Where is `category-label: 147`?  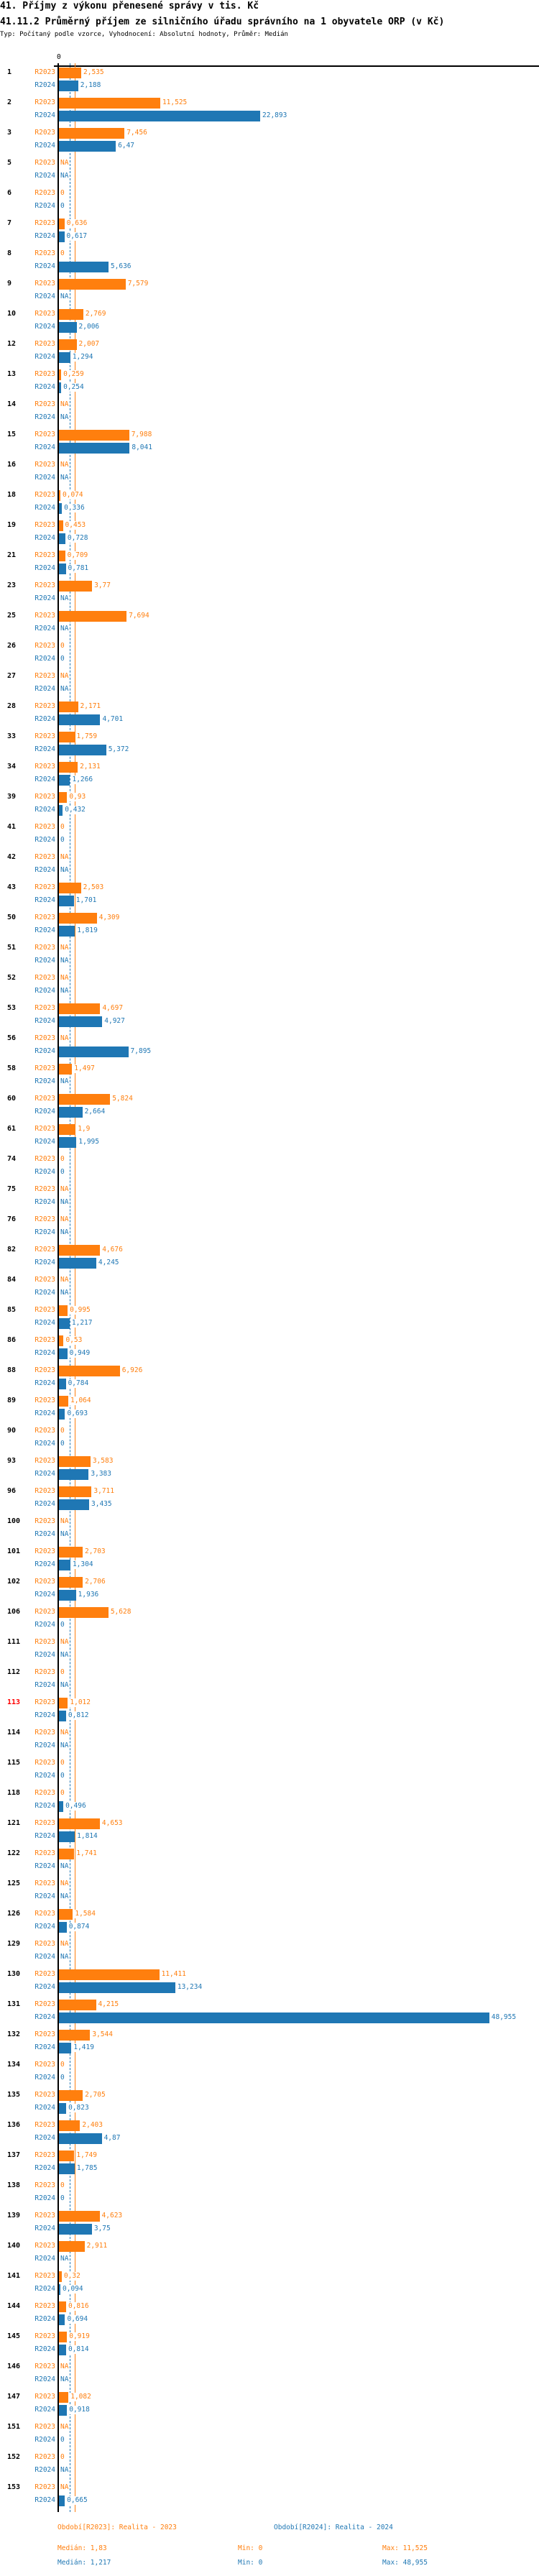 category-label: 147 is located at coordinates (14, 2397).